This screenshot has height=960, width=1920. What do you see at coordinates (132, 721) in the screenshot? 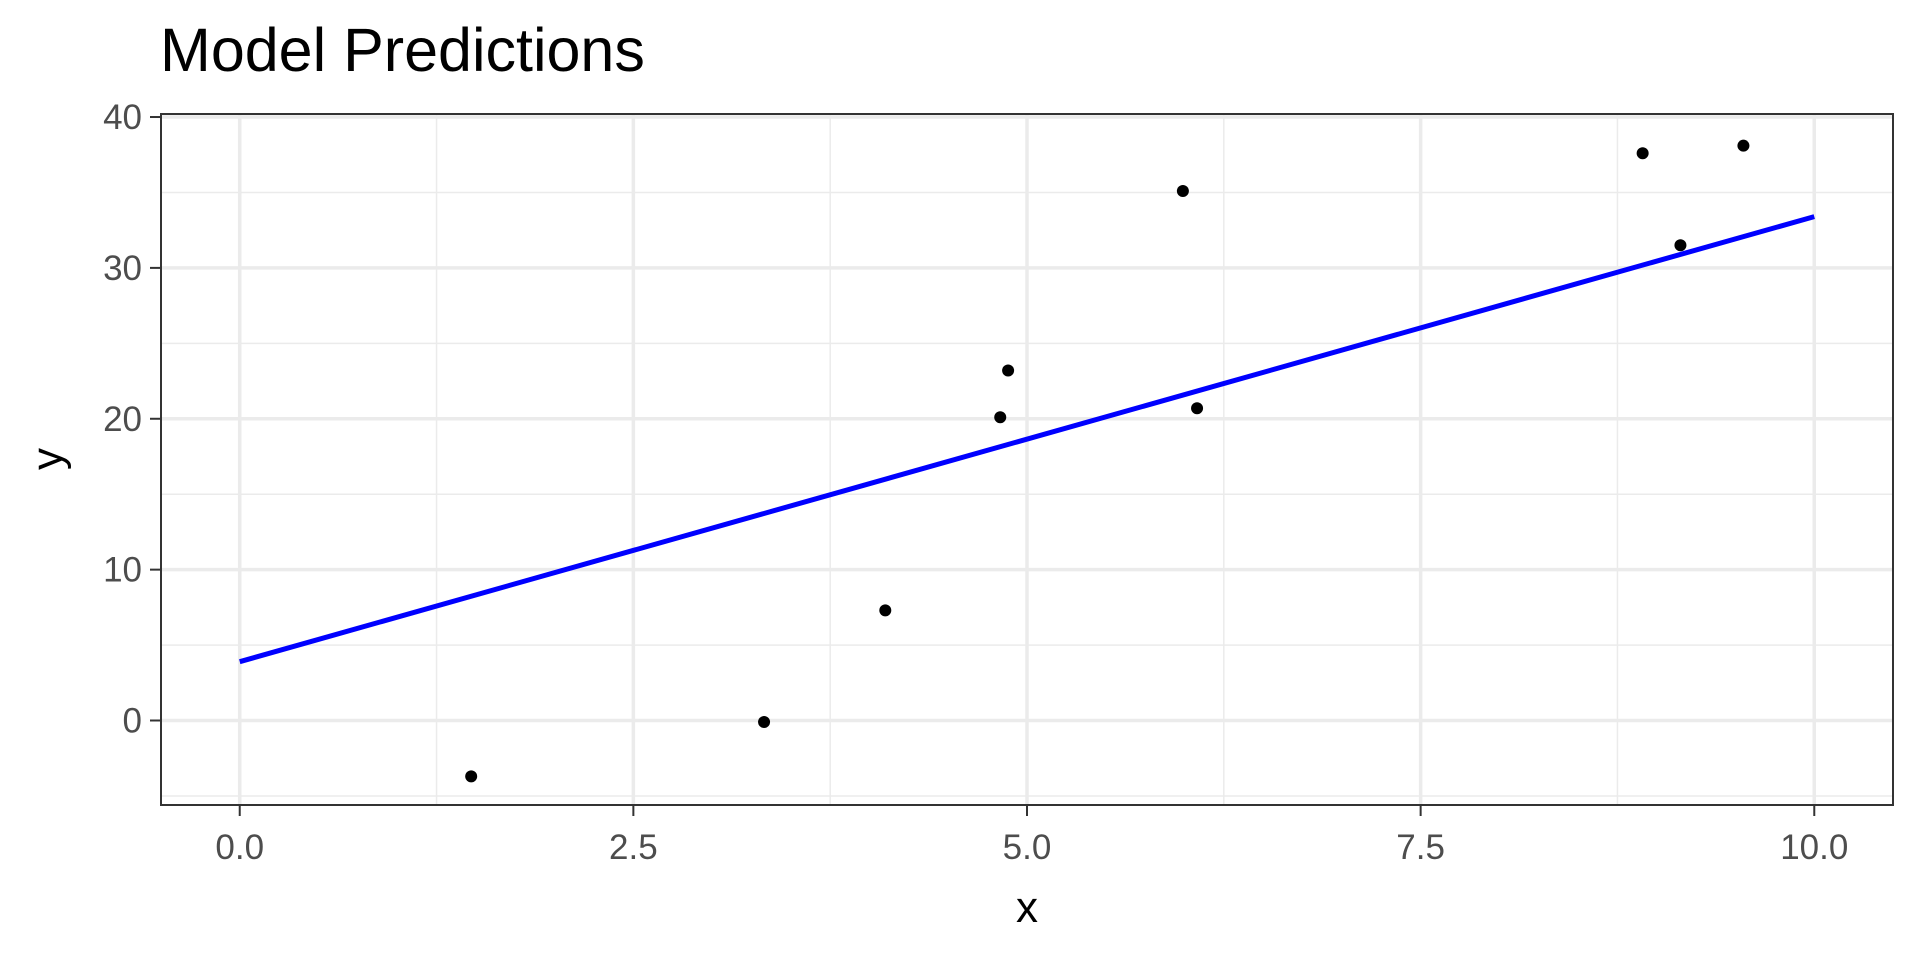
I see `y-tick-label: 0` at bounding box center [132, 721].